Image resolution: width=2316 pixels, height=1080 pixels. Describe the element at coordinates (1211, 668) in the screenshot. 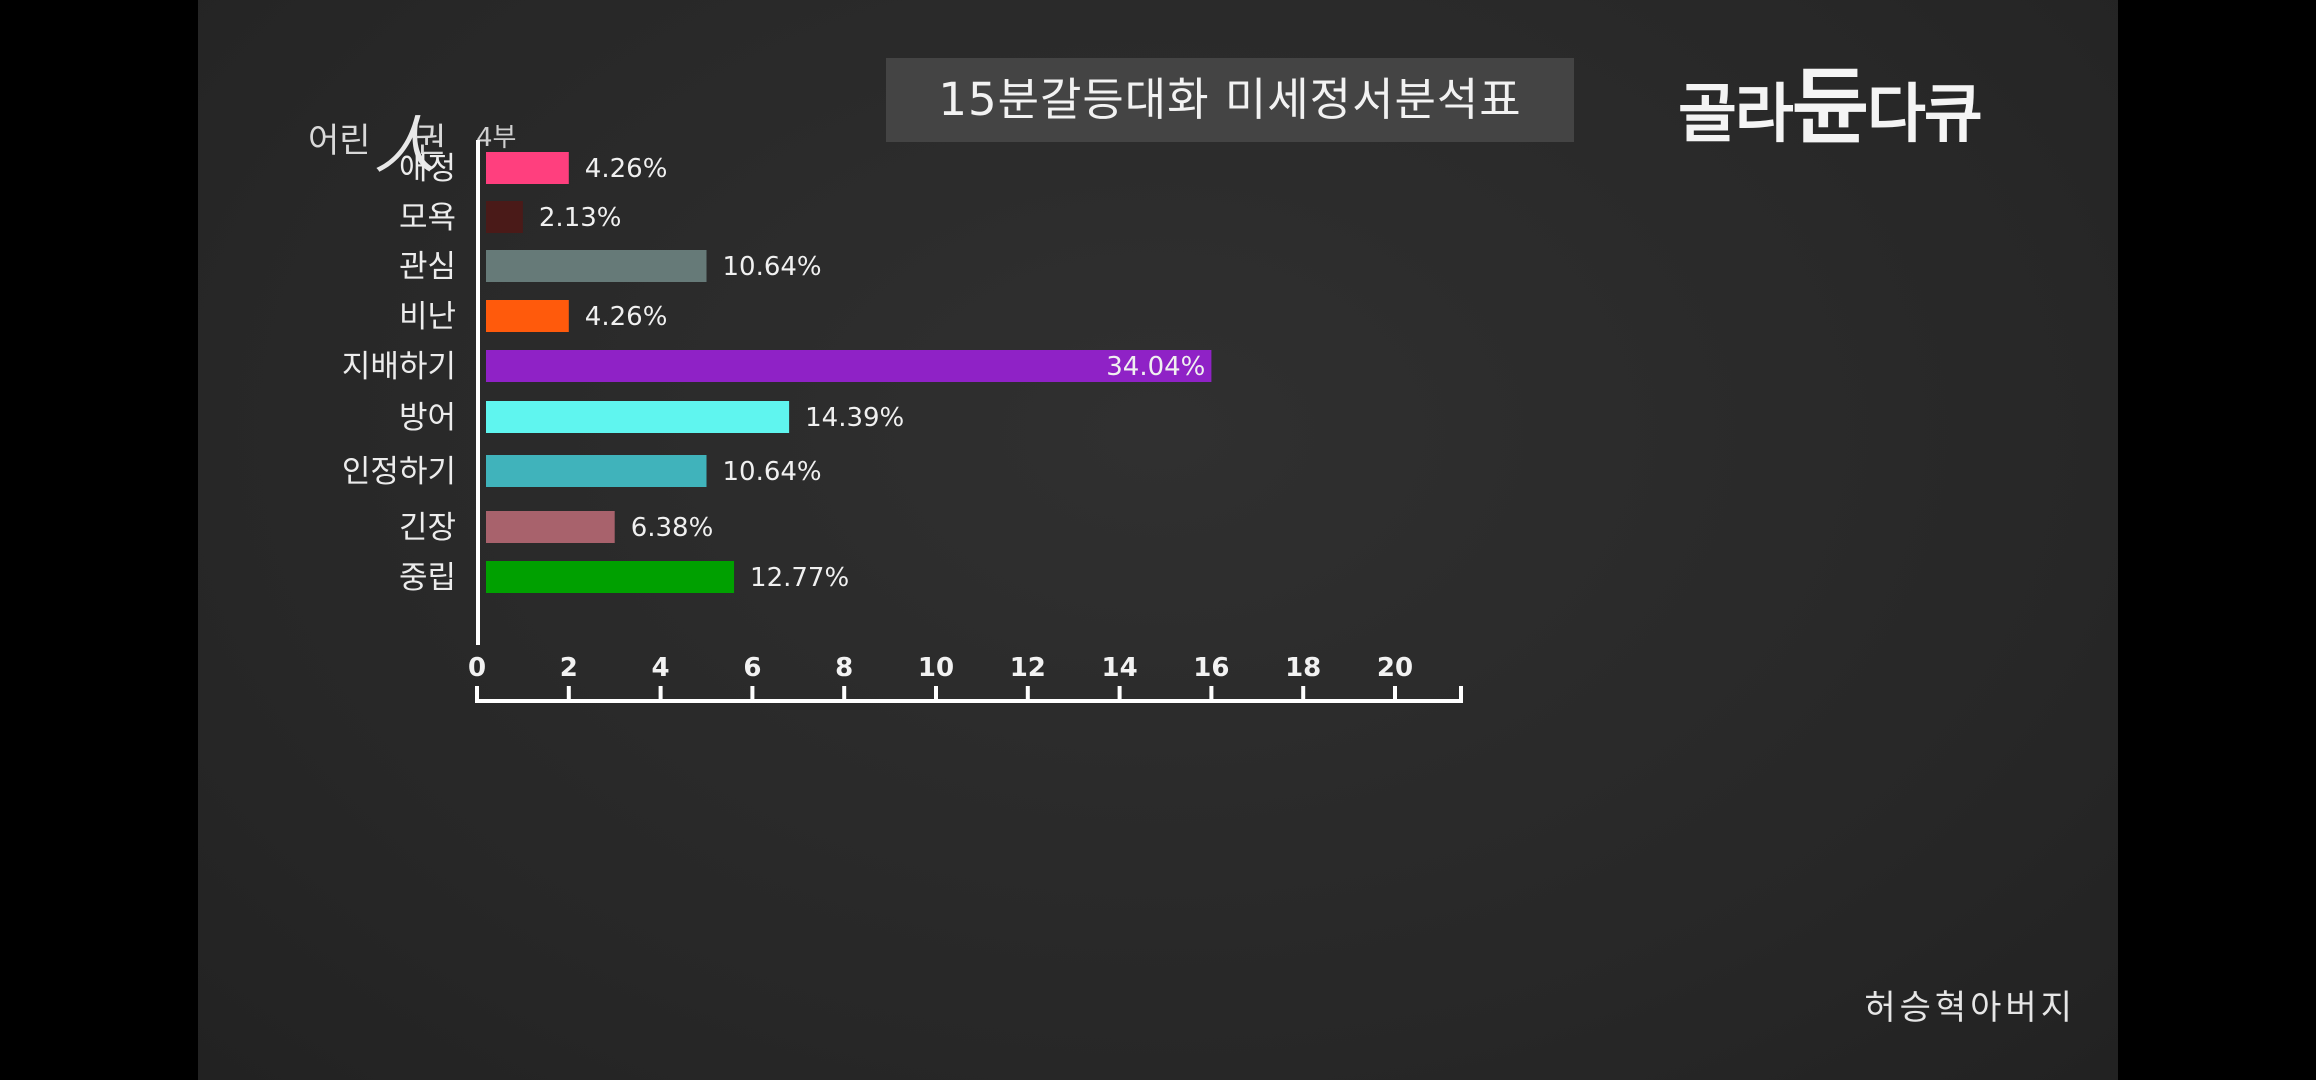

I see `x-tick-label: 16` at that location.